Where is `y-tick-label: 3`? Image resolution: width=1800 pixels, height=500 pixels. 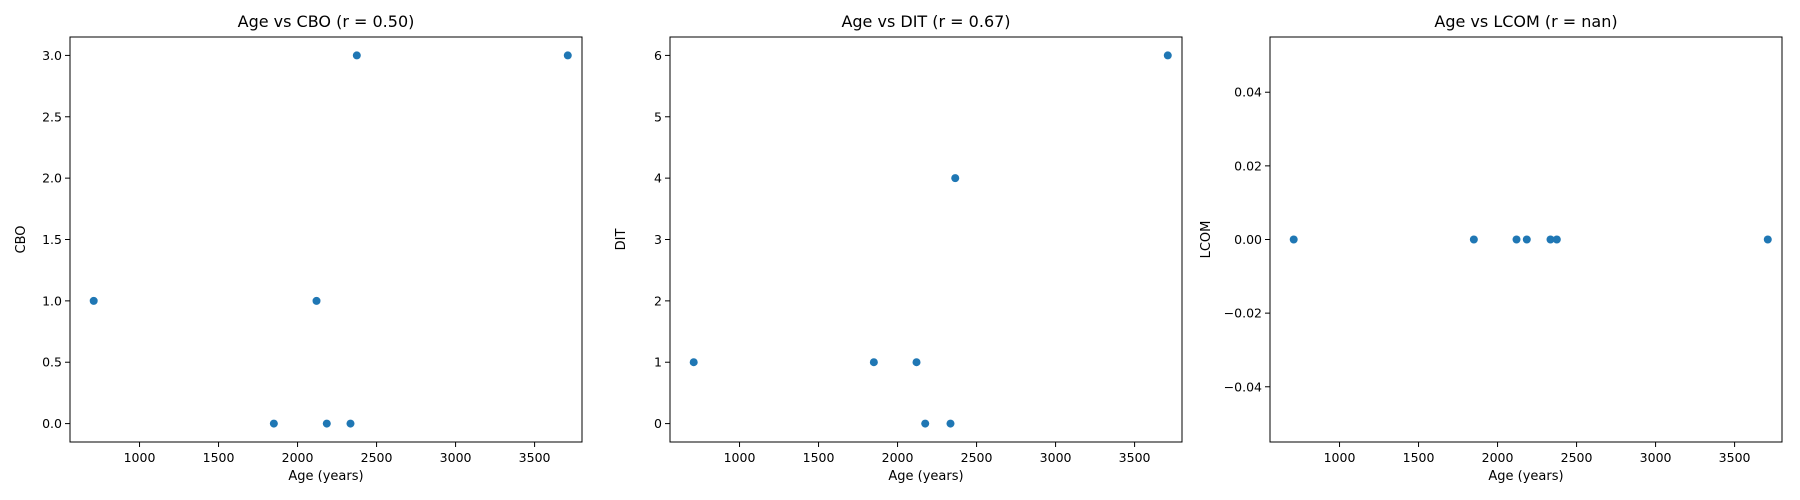 y-tick-label: 3 is located at coordinates (658, 239).